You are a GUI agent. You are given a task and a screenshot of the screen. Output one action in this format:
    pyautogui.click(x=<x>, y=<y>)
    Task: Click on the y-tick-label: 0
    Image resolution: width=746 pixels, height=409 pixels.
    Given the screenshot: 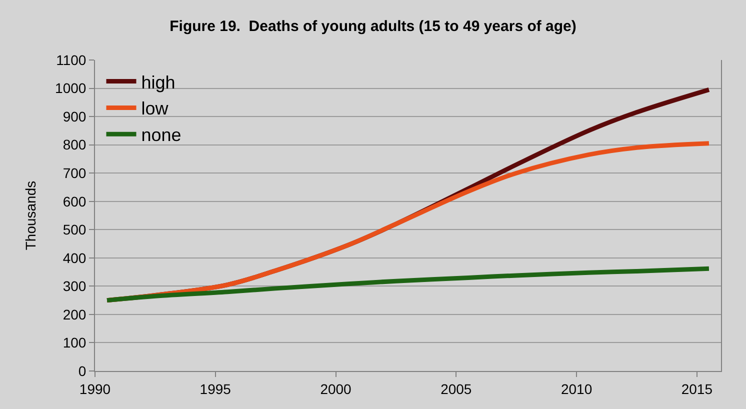 What is the action you would take?
    pyautogui.click(x=82, y=370)
    